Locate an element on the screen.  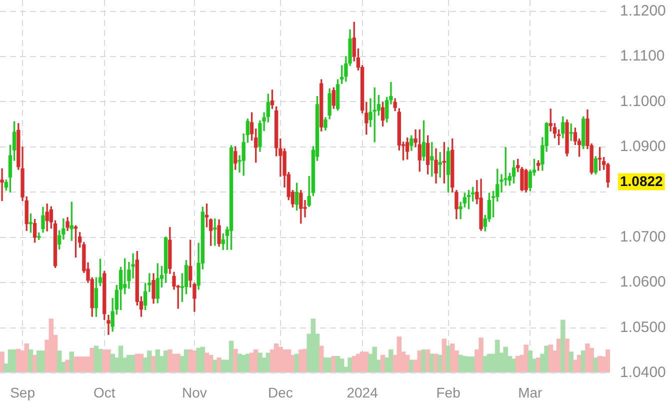
y-tick-label: 1.0600 is located at coordinates (643, 282).